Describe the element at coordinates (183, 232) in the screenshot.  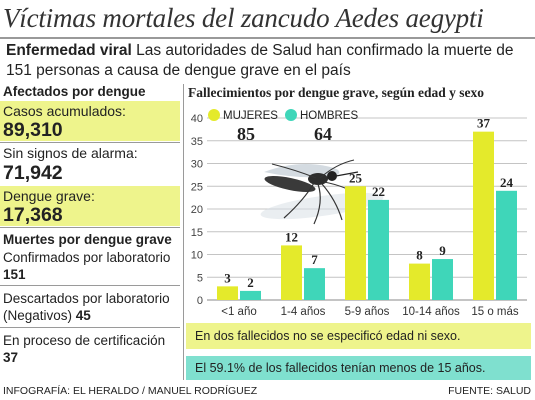
I see `panel-divider` at that location.